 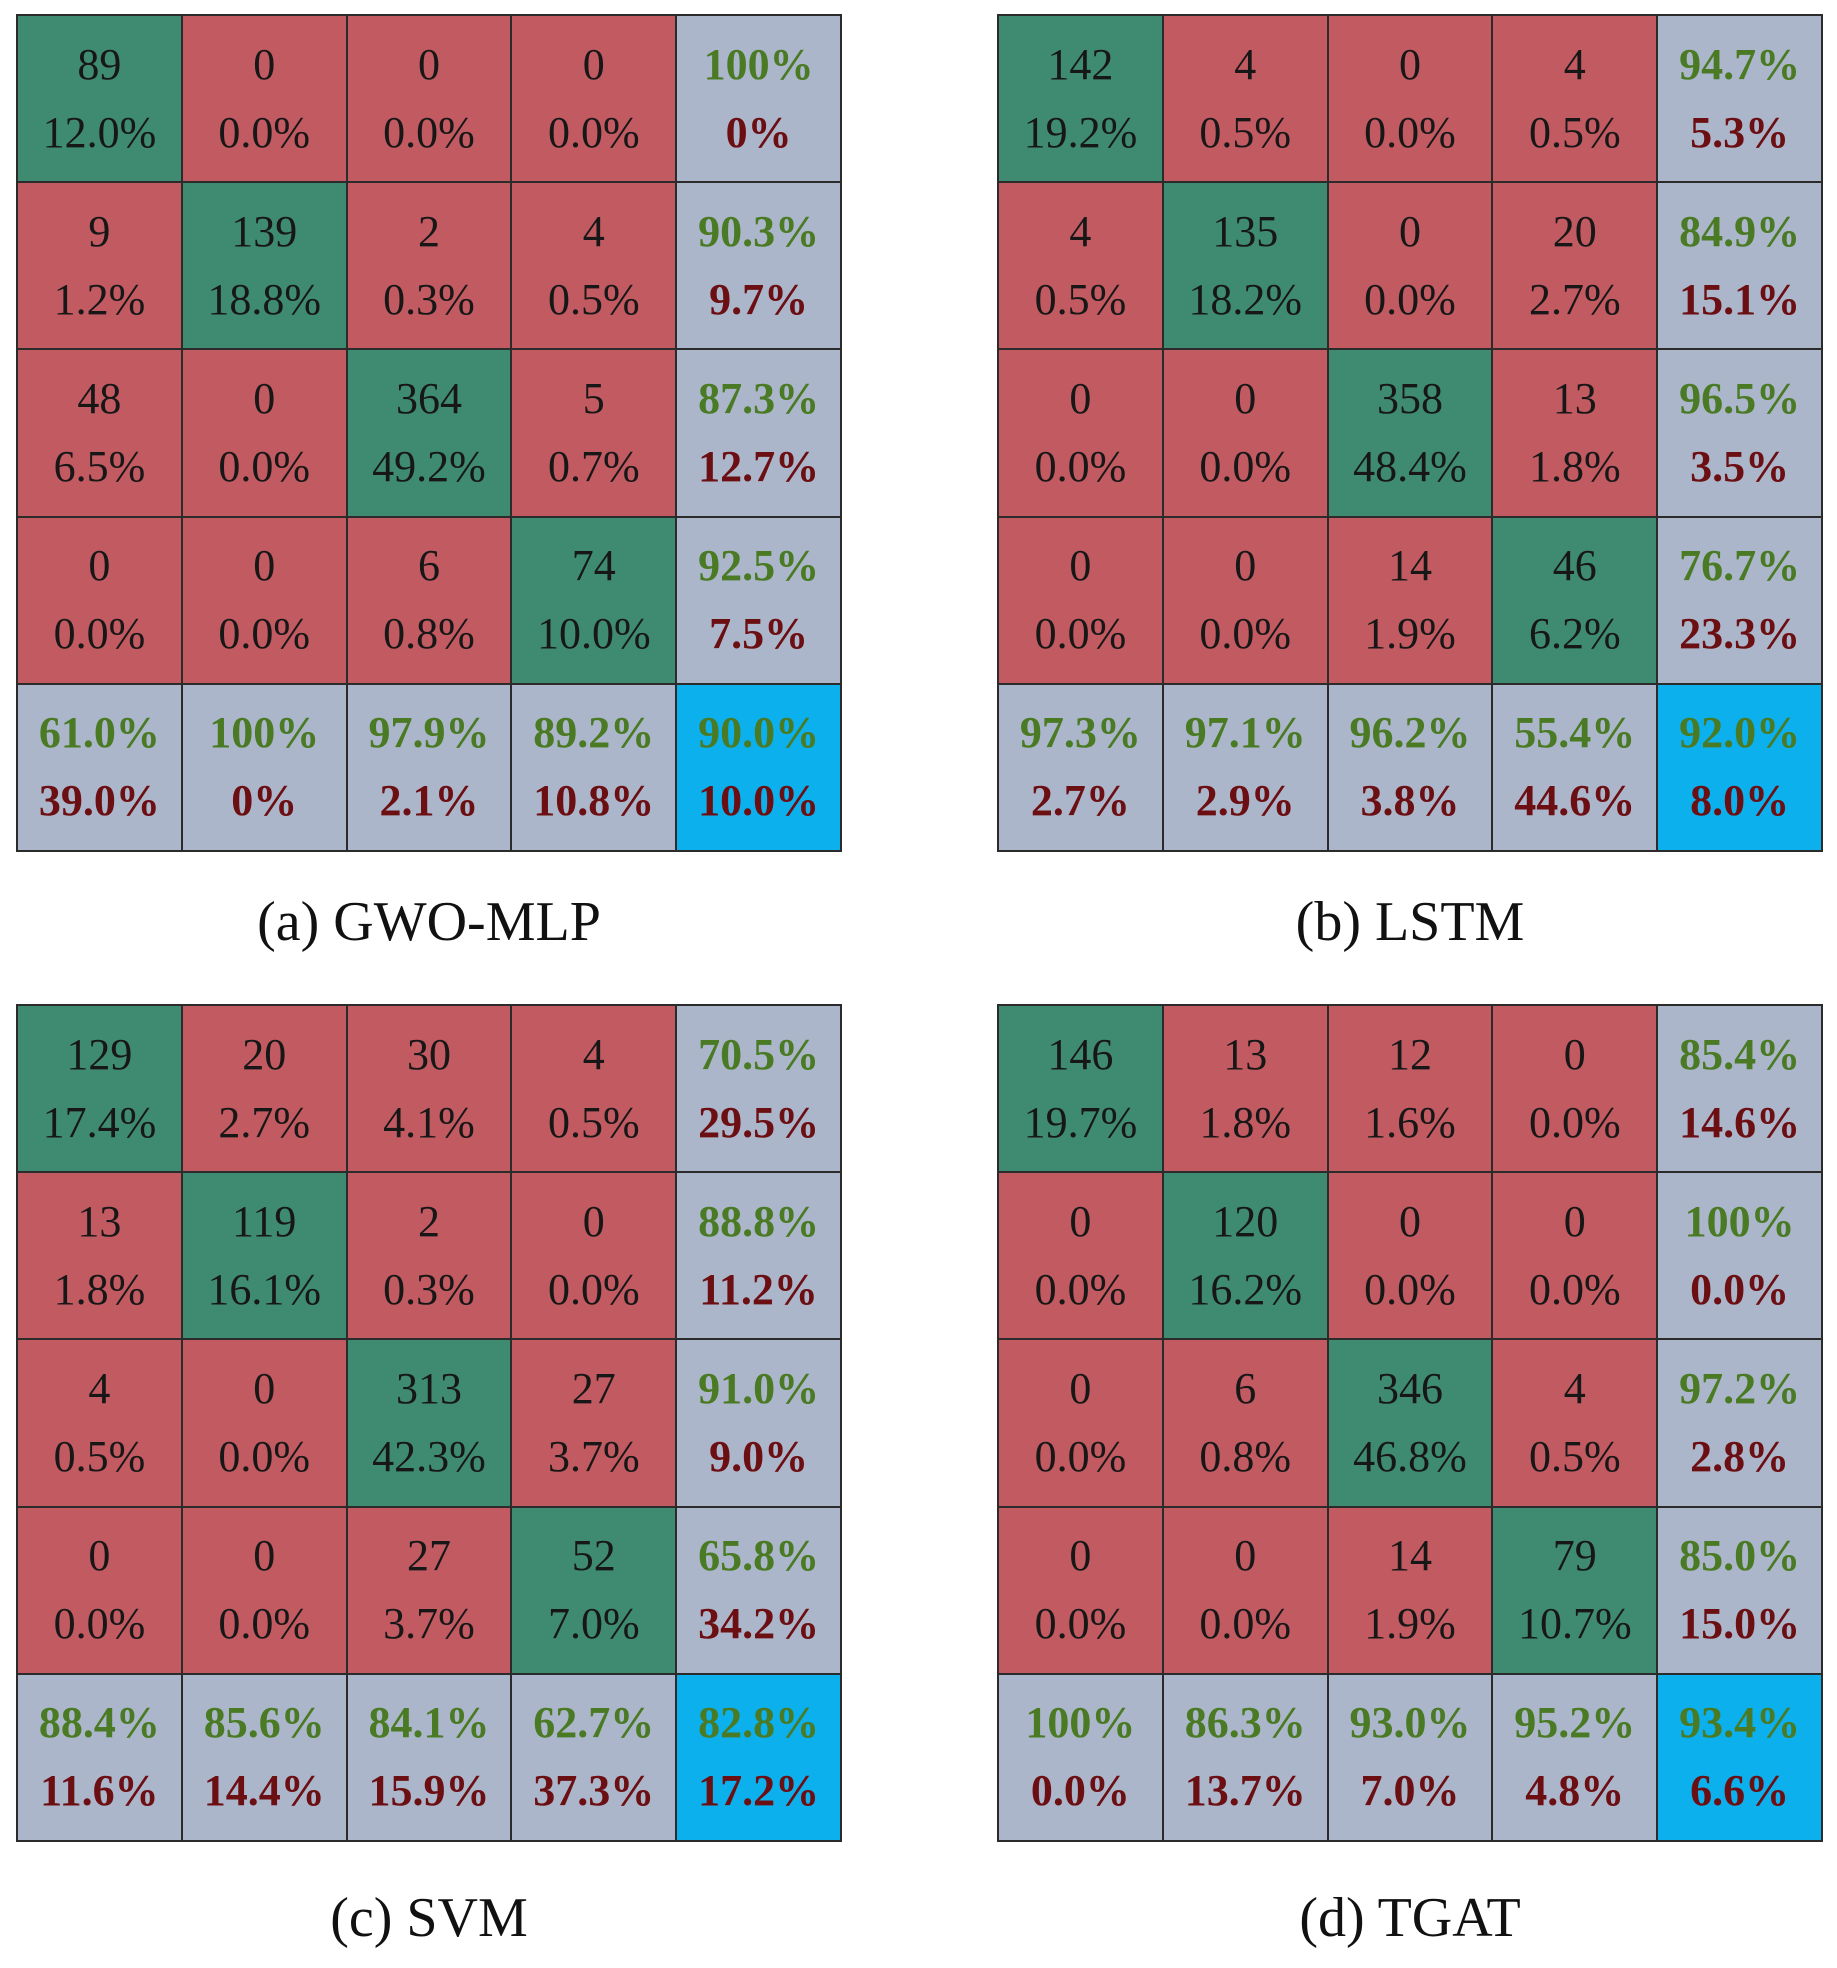 I want to click on row-summary-cell-percent: 5.3%, so click(x=1740, y=132).